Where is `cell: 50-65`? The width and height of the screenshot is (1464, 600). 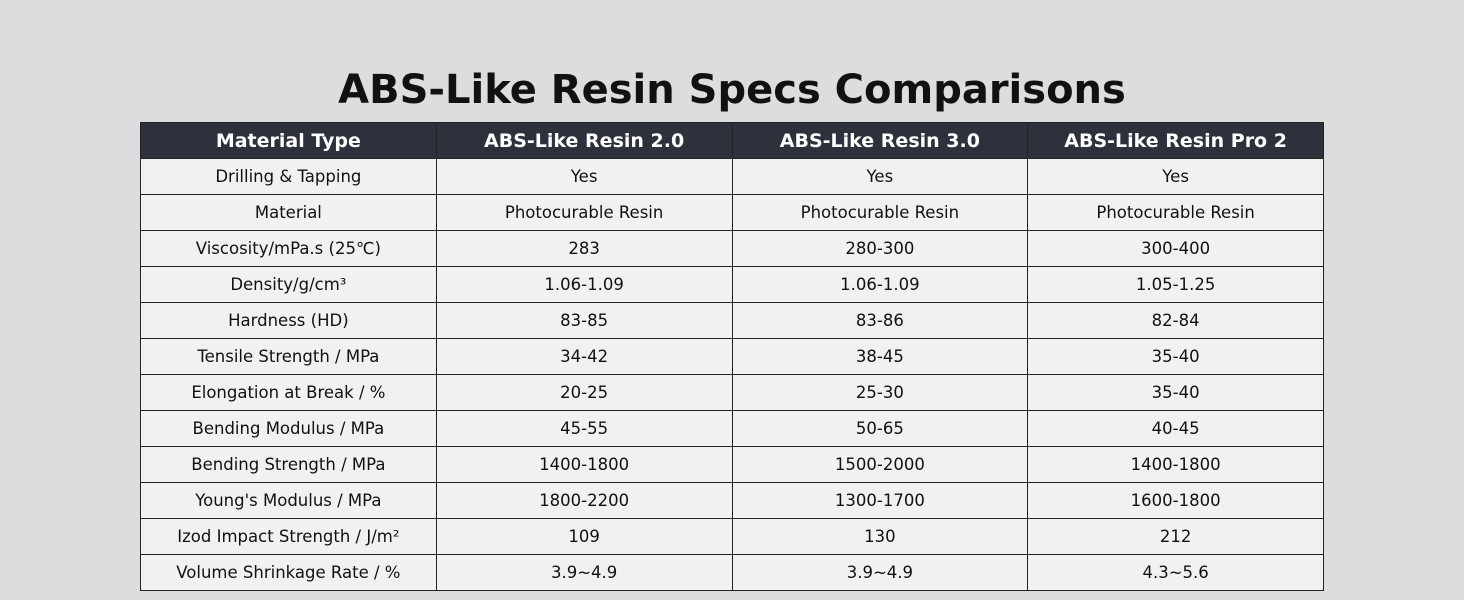 cell: 50-65 is located at coordinates (880, 428).